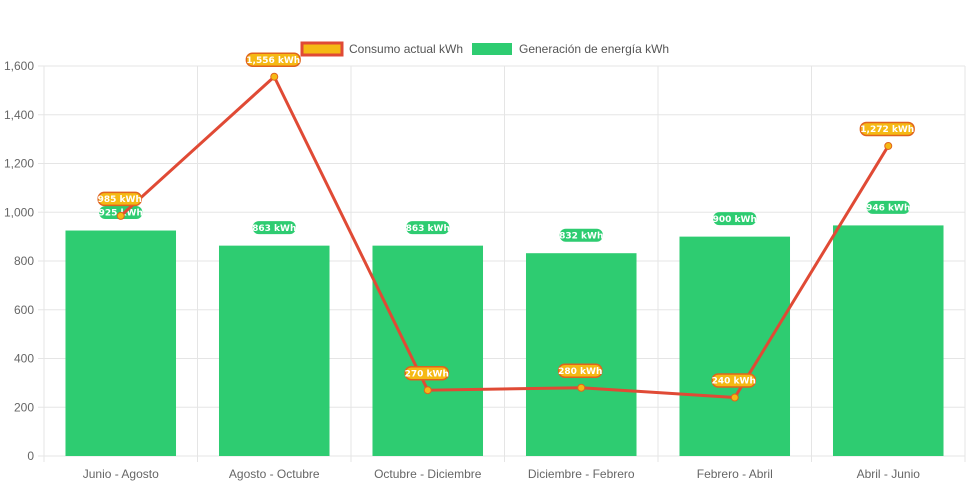 The image size is (971, 485). Describe the element at coordinates (594, 49) in the screenshot. I see `legend-label-generacion: Generación de energía kWh` at that location.